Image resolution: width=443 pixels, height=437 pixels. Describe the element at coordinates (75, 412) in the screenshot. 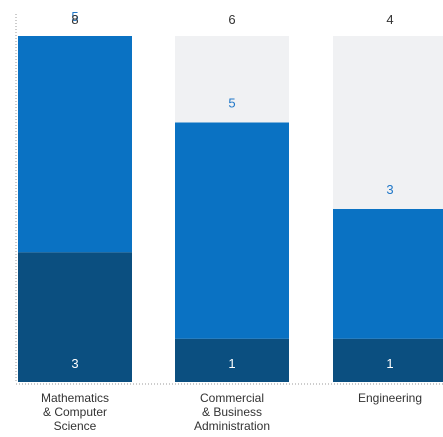

I see `category-label: & Computer` at that location.